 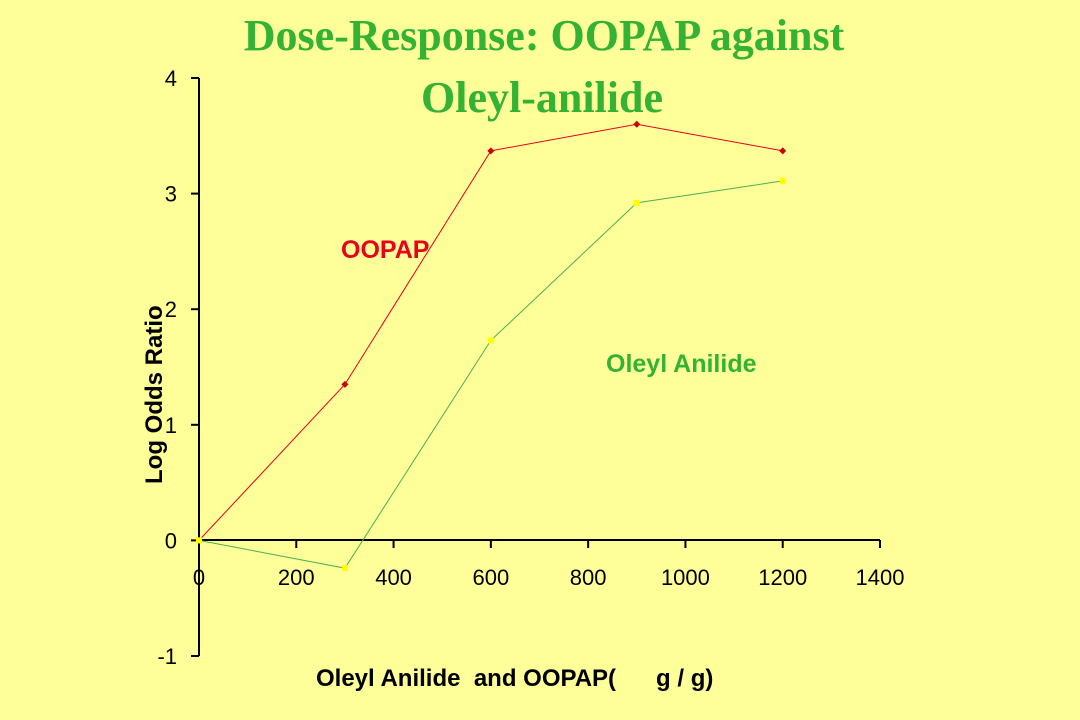 I want to click on chart-title-line-2: Oleyl-anilide, so click(x=542, y=97).